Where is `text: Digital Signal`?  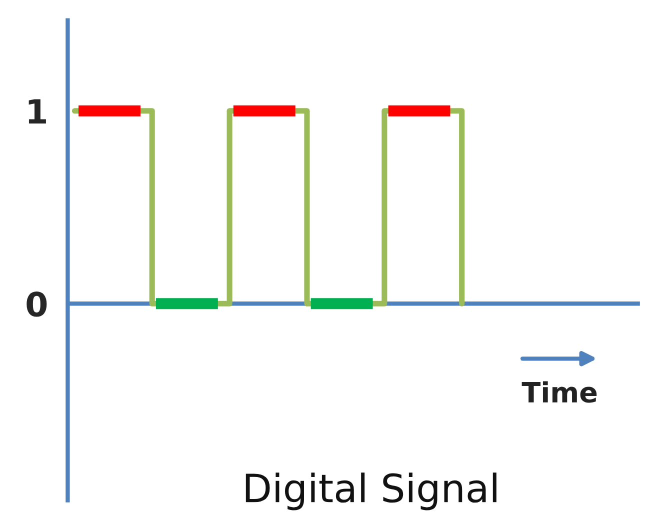 text: Digital Signal is located at coordinates (371, 491).